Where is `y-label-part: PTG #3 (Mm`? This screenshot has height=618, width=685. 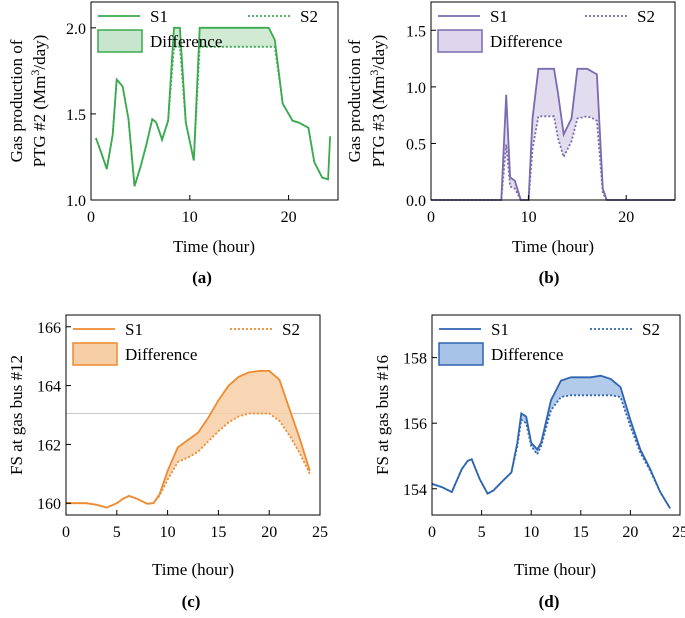 y-label-part: PTG #3 (Mm is located at coordinates (378, 122).